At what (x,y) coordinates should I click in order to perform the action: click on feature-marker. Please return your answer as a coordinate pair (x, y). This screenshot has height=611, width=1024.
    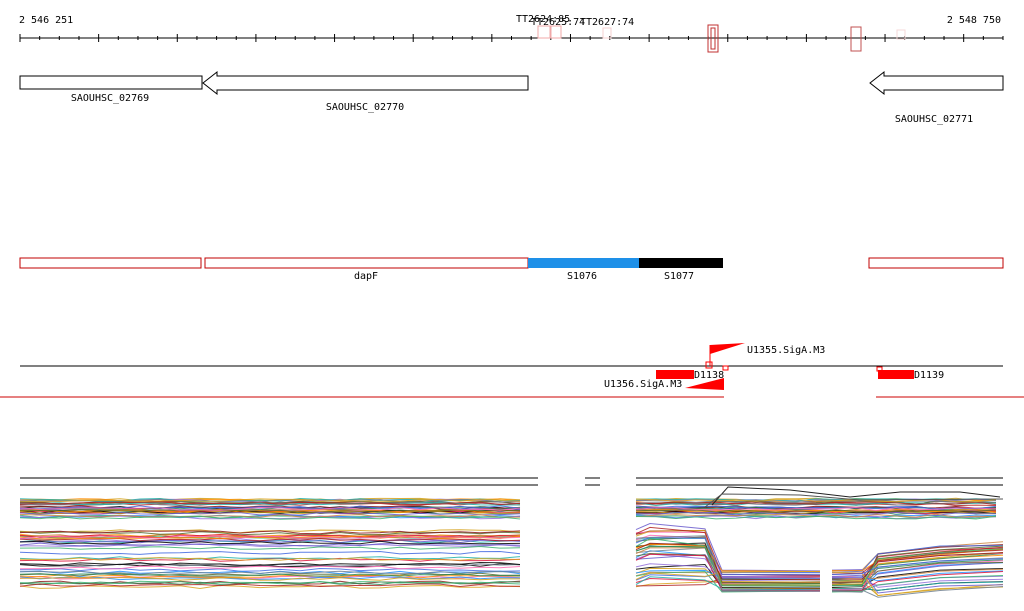
    Looking at the image, I should click on (725, 368).